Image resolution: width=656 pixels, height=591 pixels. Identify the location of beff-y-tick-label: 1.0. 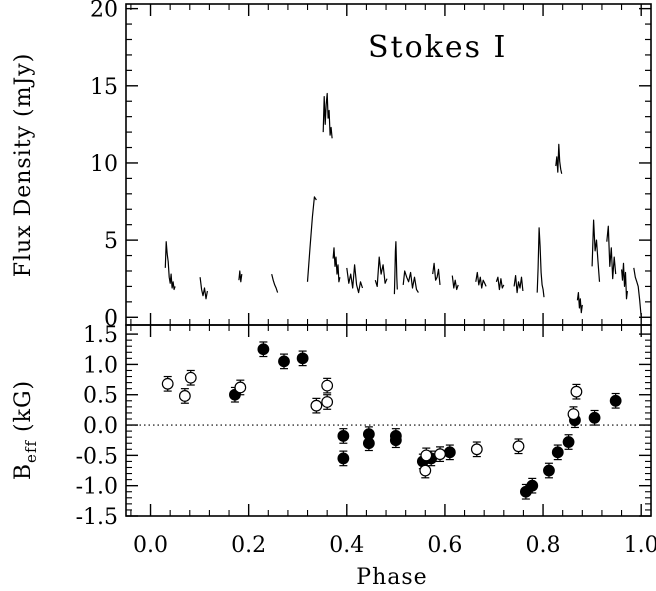
(100, 365).